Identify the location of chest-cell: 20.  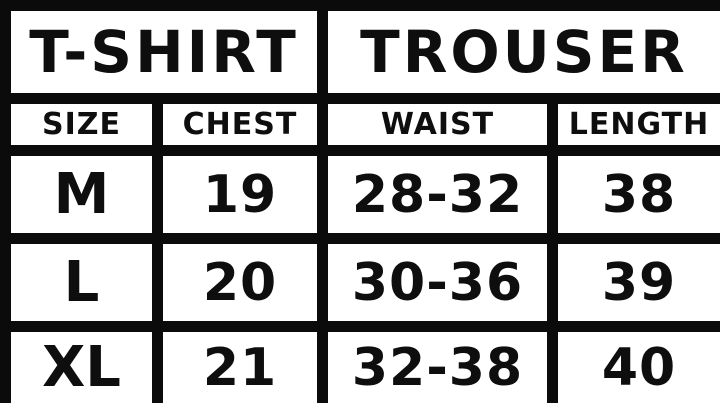
(240, 282).